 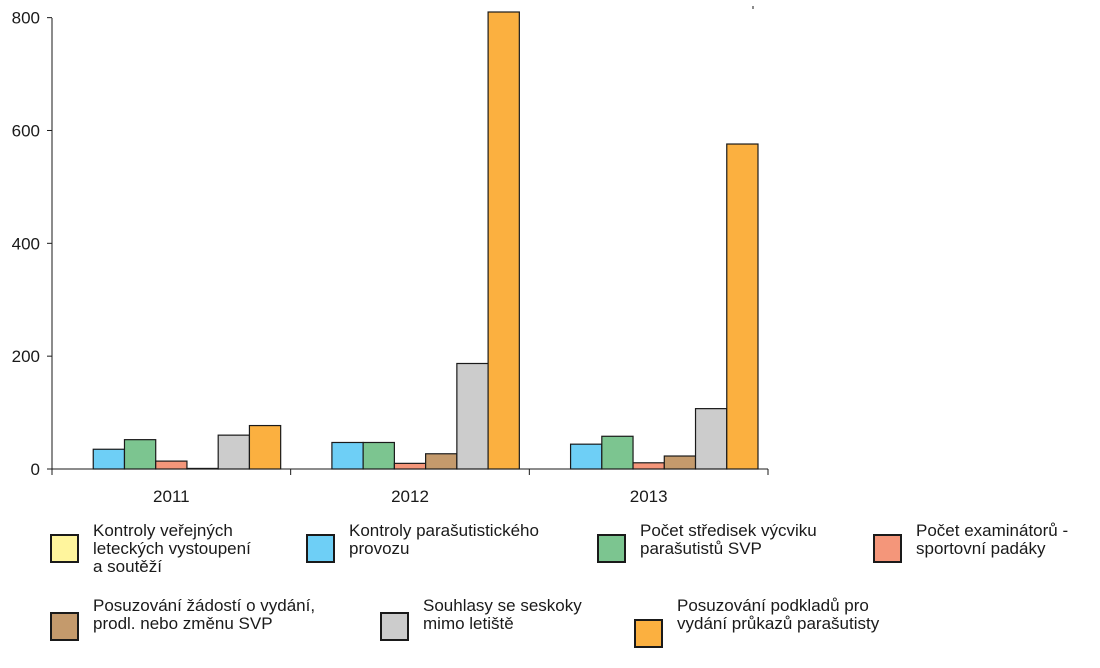 I want to click on y-tick-label: 400, so click(x=26, y=243).